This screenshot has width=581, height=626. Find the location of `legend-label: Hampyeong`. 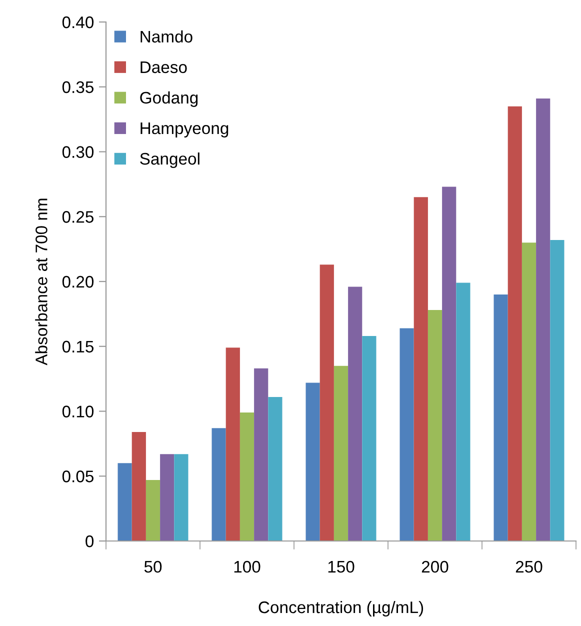

legend-label: Hampyeong is located at coordinates (184, 130).